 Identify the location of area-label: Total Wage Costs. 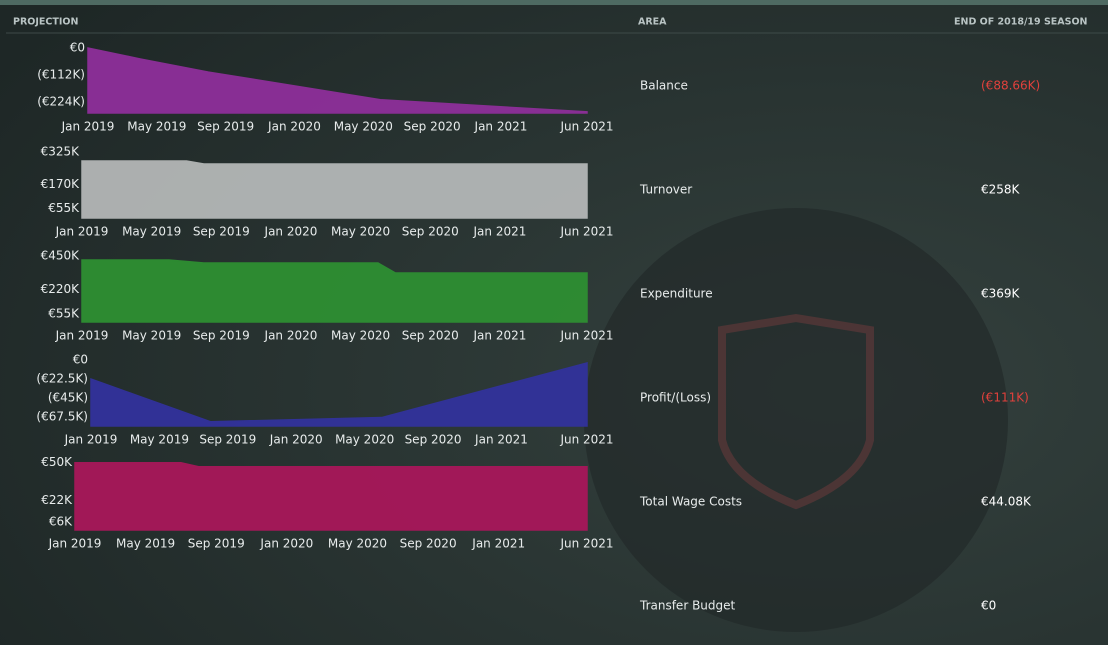
(690, 502).